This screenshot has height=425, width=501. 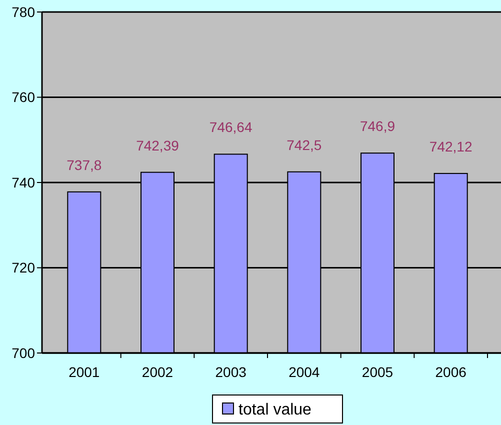 What do you see at coordinates (230, 127) in the screenshot?
I see `data-label: 746,64` at bounding box center [230, 127].